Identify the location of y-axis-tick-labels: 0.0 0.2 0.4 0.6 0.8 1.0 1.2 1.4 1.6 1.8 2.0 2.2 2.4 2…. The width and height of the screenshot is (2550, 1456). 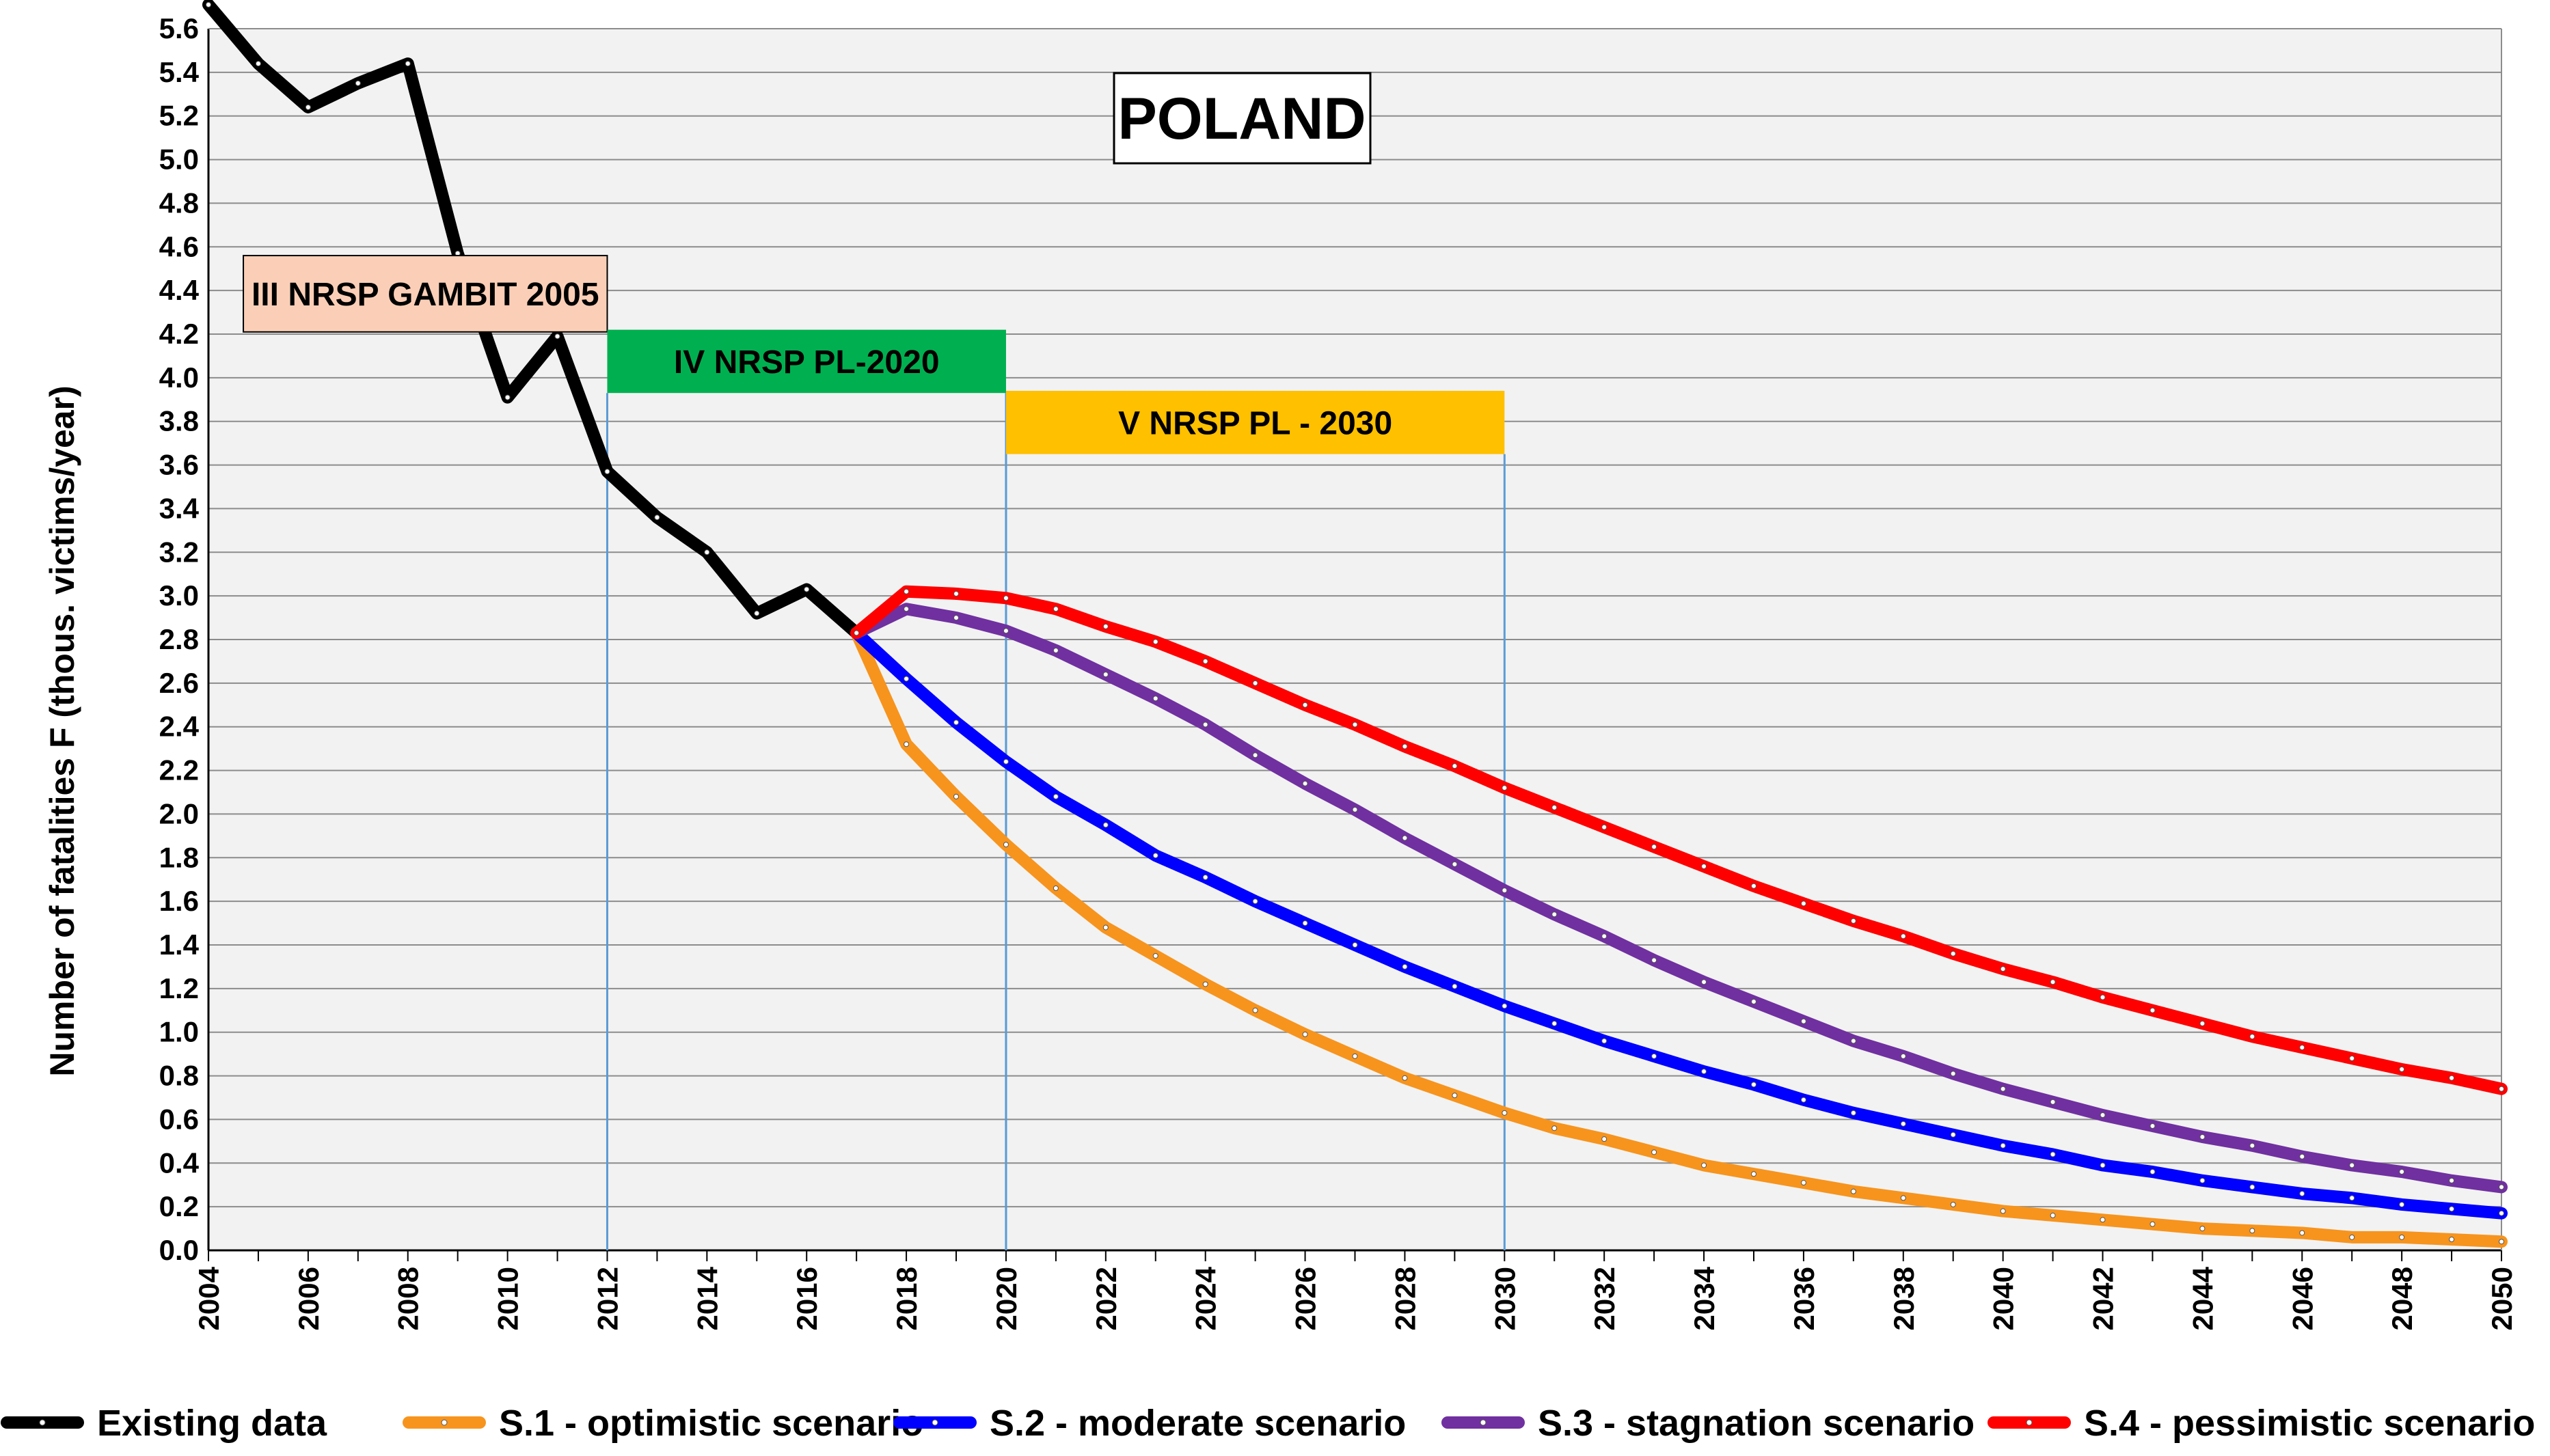
(179, 639).